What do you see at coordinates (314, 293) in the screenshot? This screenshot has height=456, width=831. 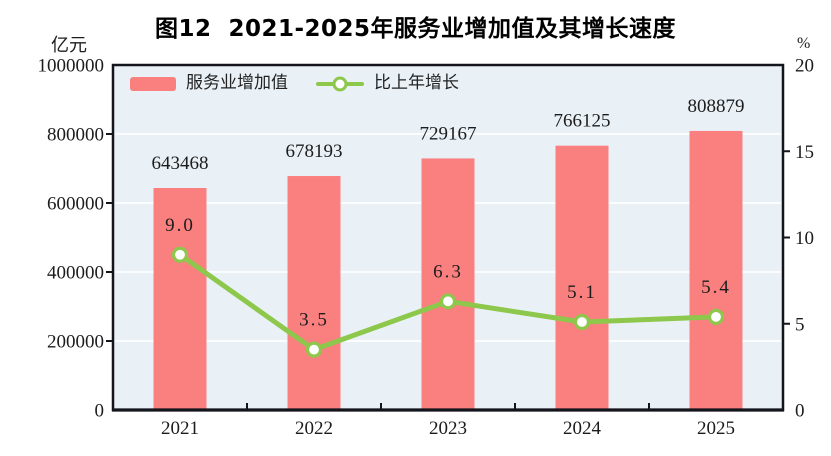 I see `bar-2022` at bounding box center [314, 293].